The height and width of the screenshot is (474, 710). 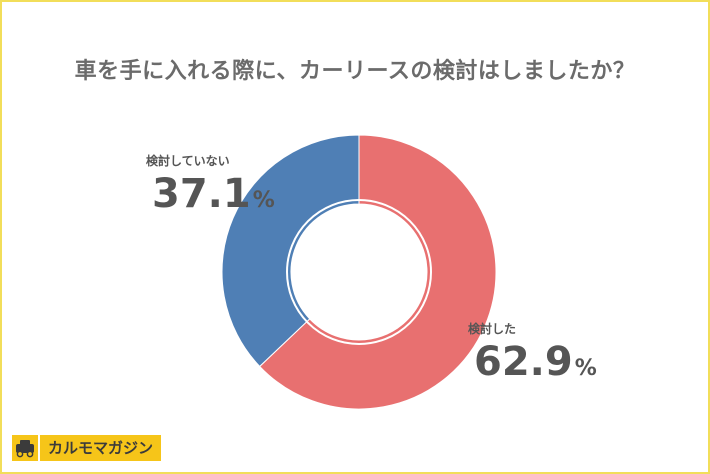 I want to click on slice-unit-considered: %, so click(x=586, y=368).